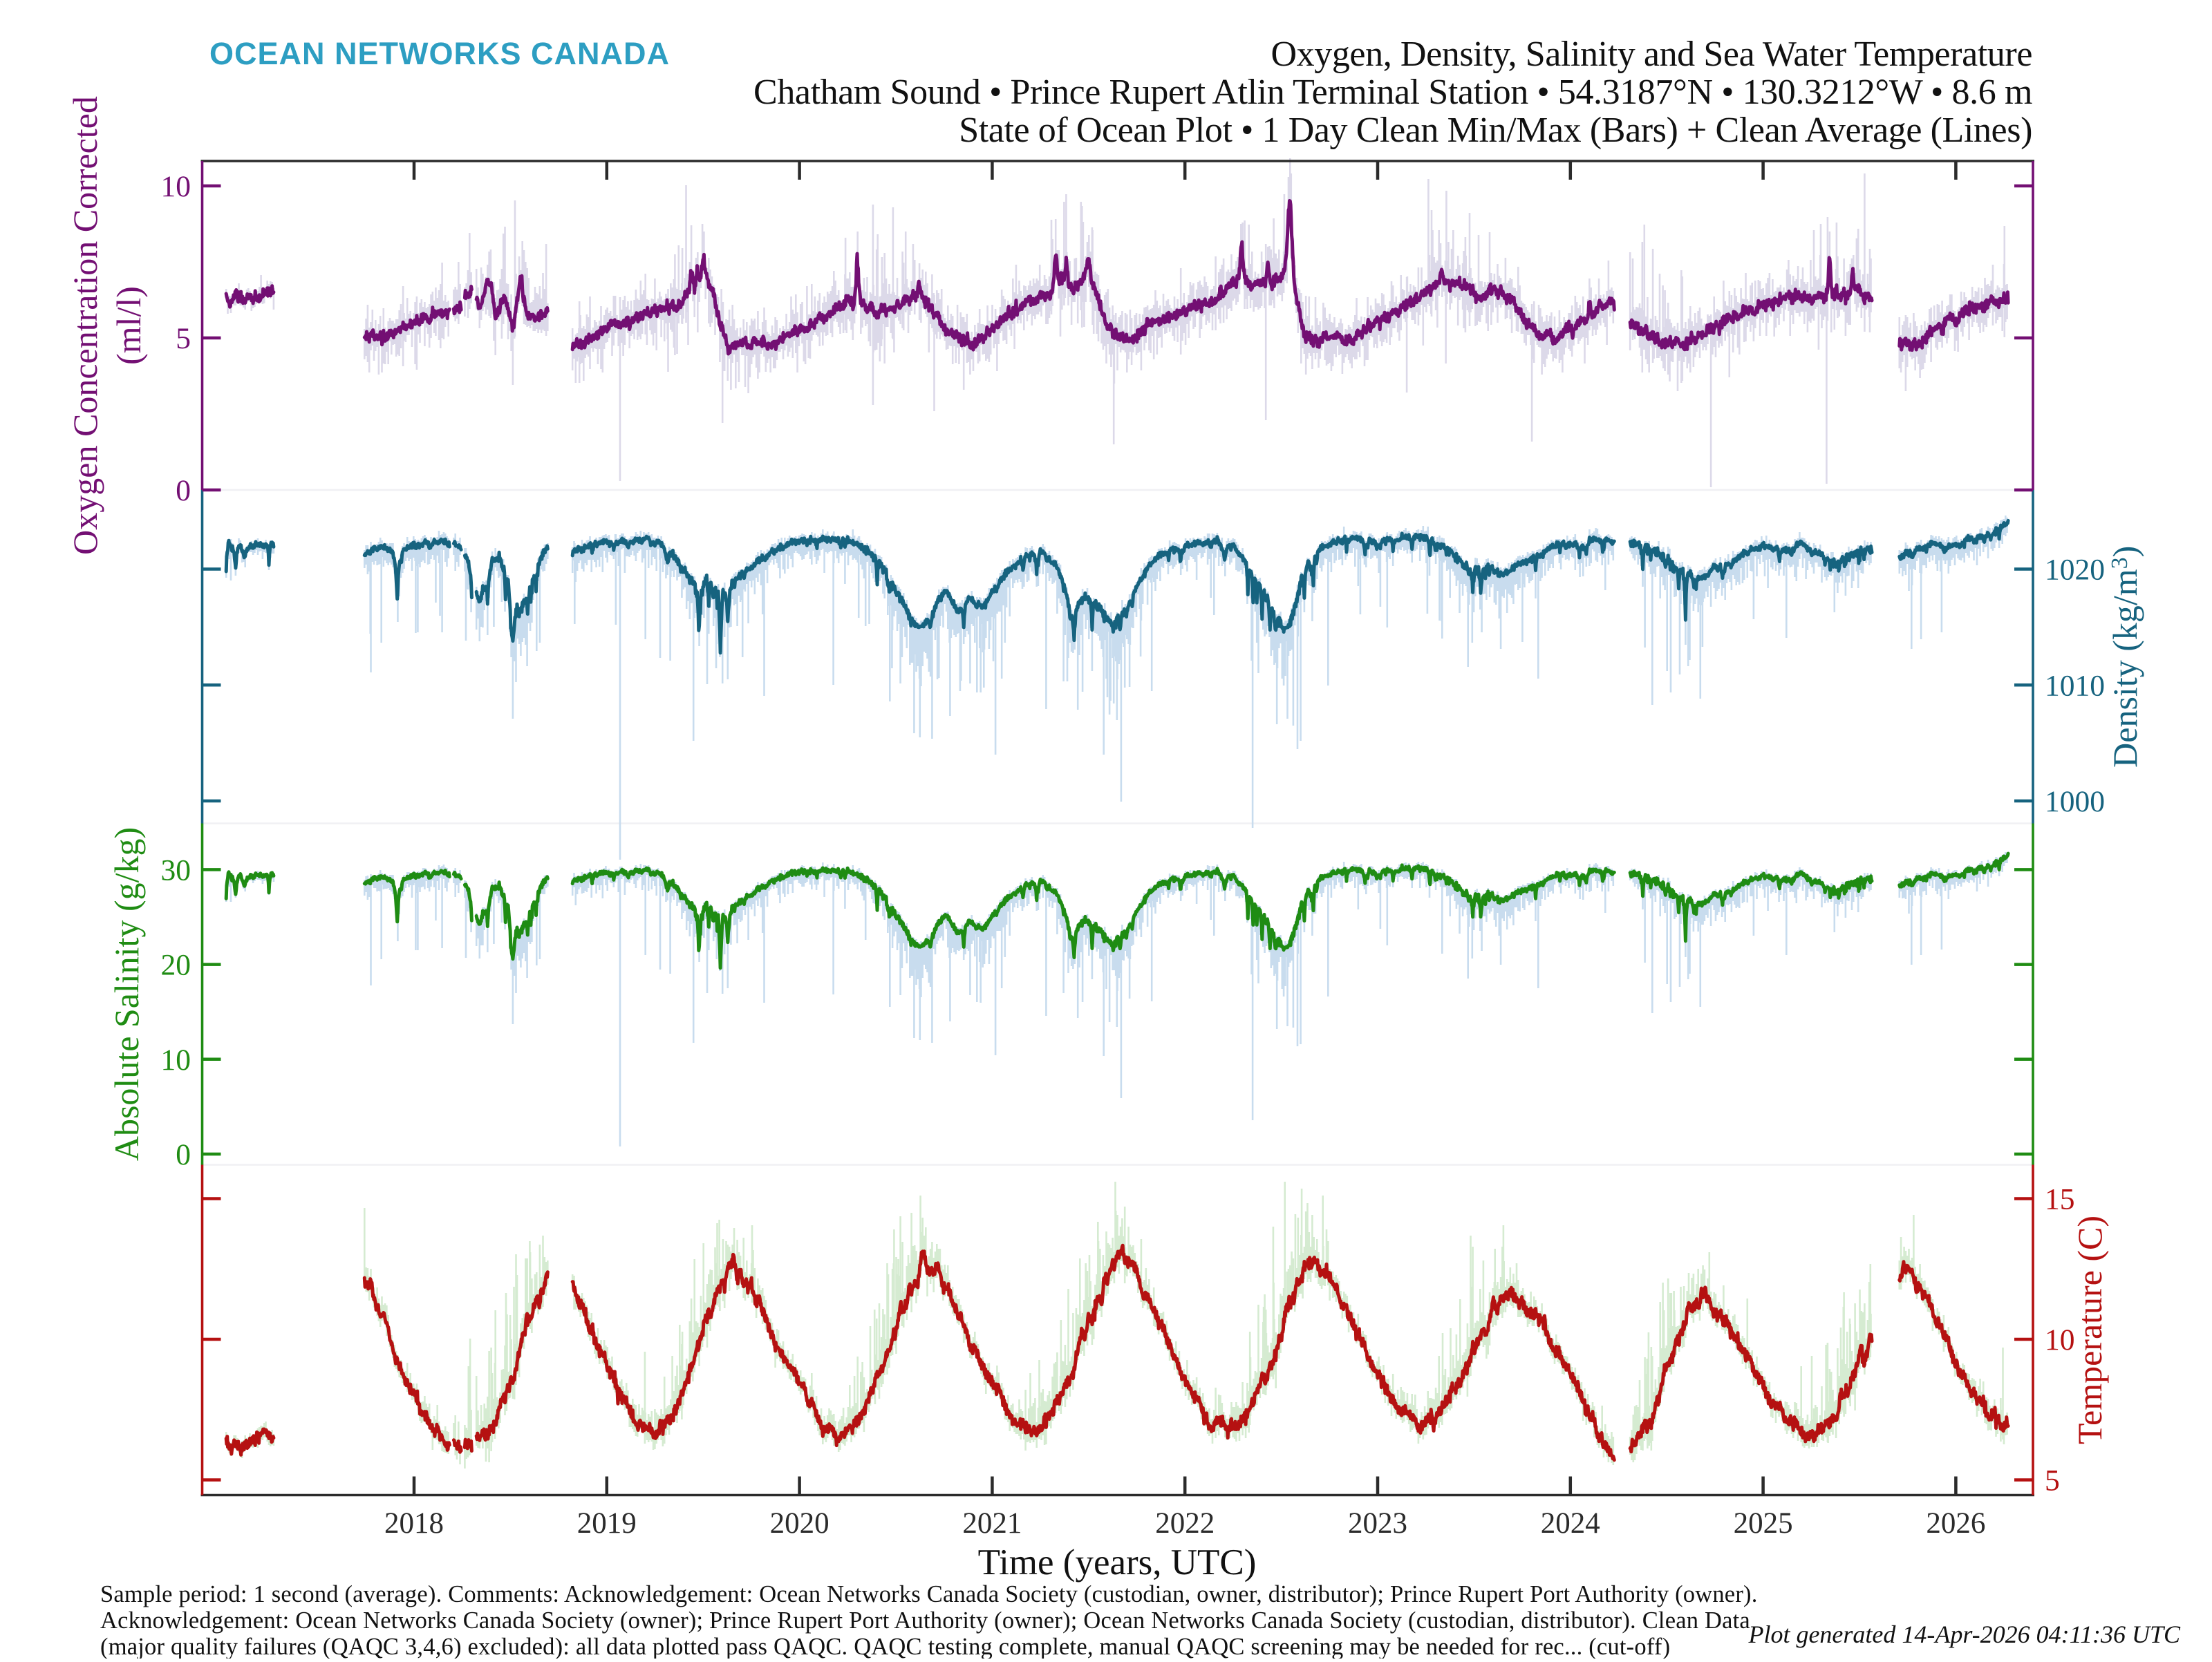 The width and height of the screenshot is (2212, 1662). Describe the element at coordinates (440, 53) in the screenshot. I see `svg-text: OCEAN NETWORKS CANADA` at that location.